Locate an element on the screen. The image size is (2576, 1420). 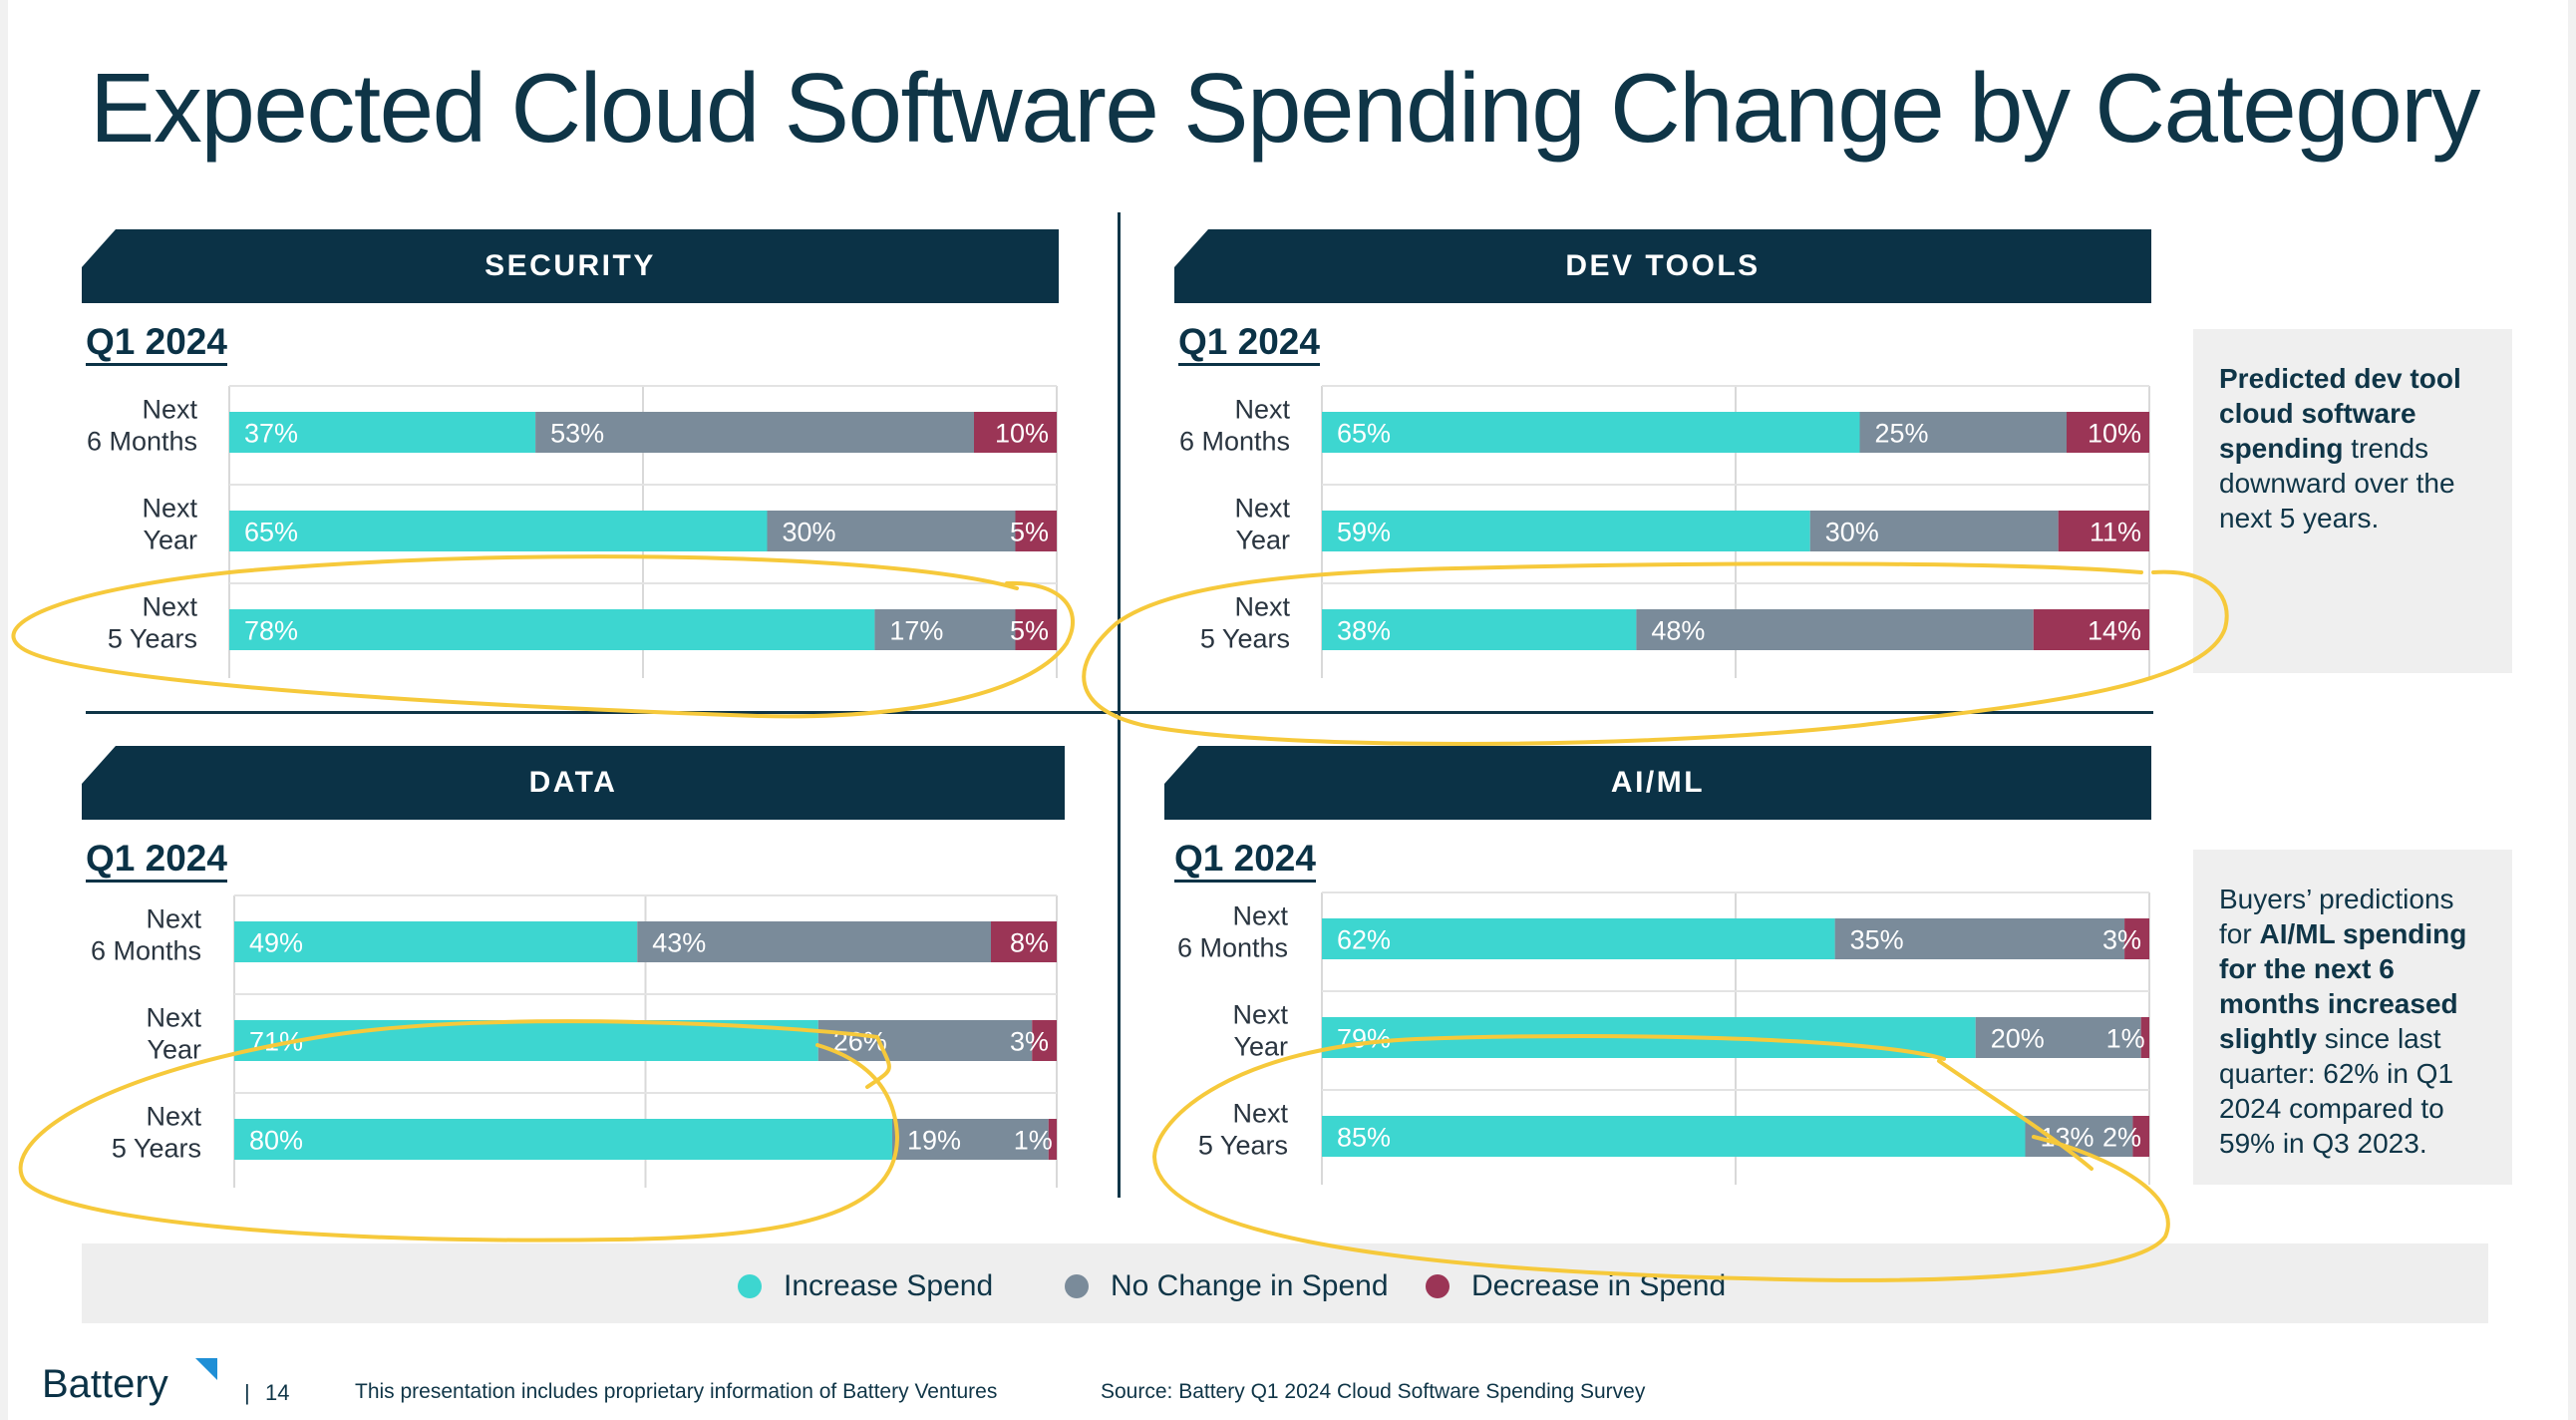
legend-label: Increase Spend is located at coordinates (889, 1285).